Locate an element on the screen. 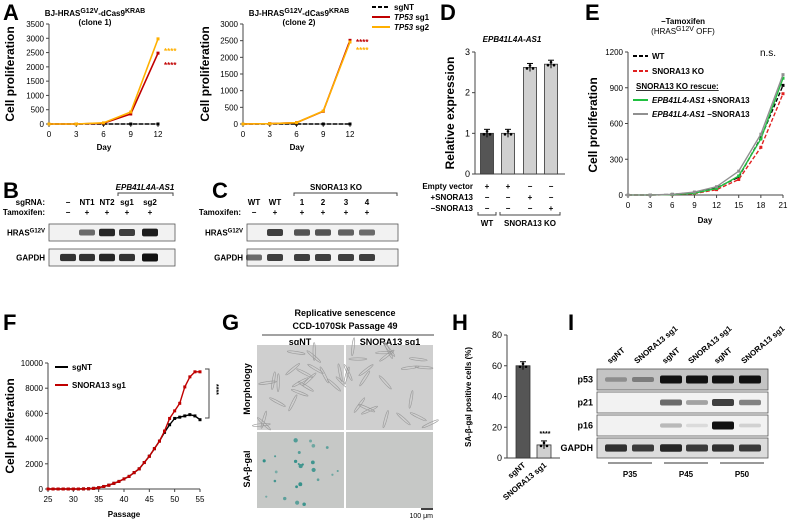 The image size is (800, 523). svg-text: SNORA13 KO is located at coordinates (678, 71).